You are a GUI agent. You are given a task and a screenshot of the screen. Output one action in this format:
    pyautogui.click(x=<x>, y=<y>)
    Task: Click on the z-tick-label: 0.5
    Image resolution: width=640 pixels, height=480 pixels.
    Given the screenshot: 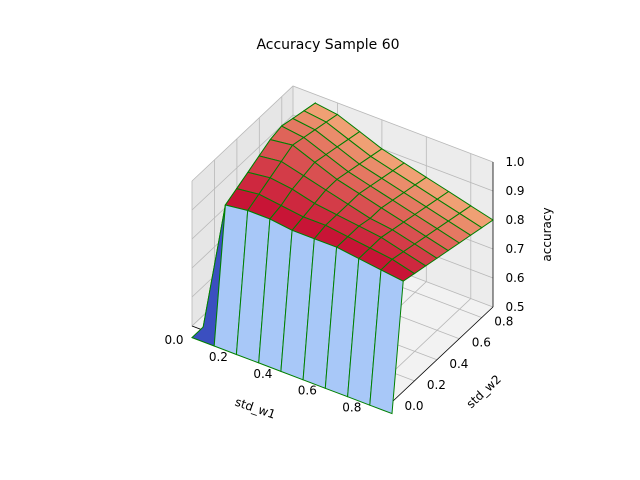 What is the action you would take?
    pyautogui.click(x=514, y=307)
    